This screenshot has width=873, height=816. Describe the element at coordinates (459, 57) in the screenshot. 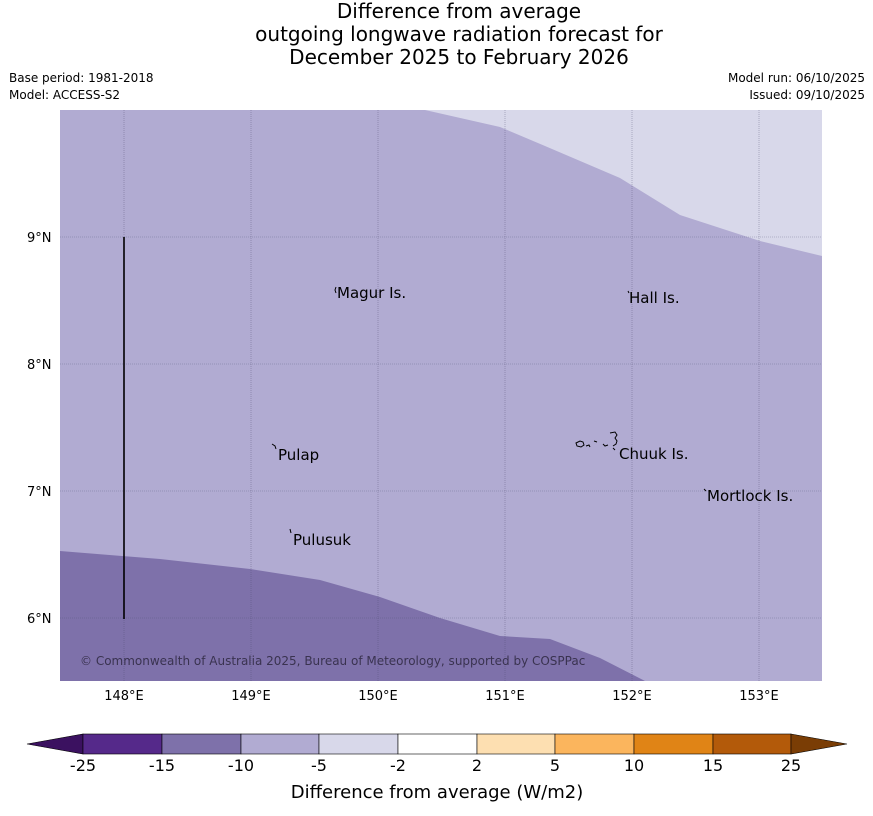

I see `title-line-3: December 2025 to February 2026` at that location.